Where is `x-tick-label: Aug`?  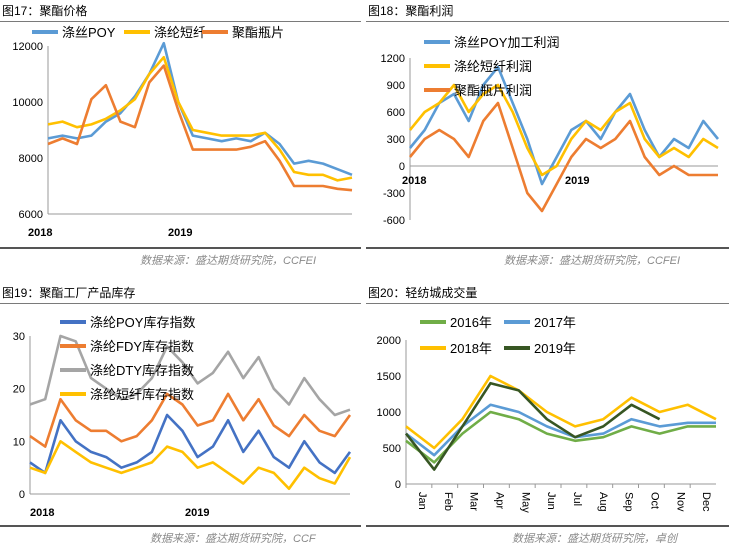 x-tick-label: Aug is located at coordinates (603, 502).